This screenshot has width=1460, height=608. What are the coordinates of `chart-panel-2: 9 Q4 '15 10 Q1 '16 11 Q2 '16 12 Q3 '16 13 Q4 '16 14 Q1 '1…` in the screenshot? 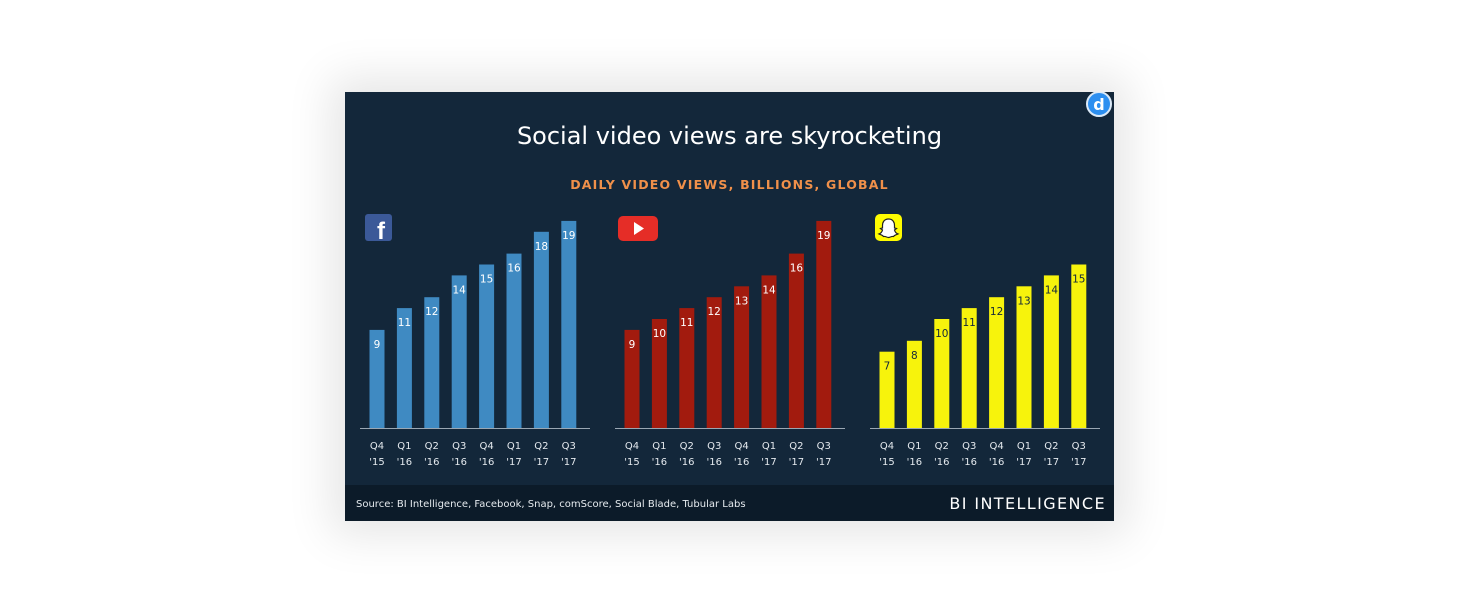 It's located at (730, 342).